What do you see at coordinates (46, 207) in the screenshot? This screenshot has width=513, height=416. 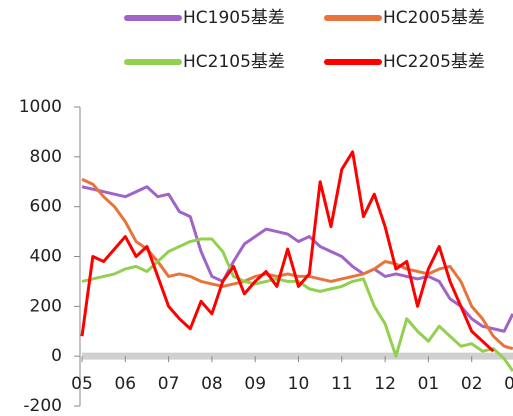 I see `y-tick-label: 600` at bounding box center [46, 207].